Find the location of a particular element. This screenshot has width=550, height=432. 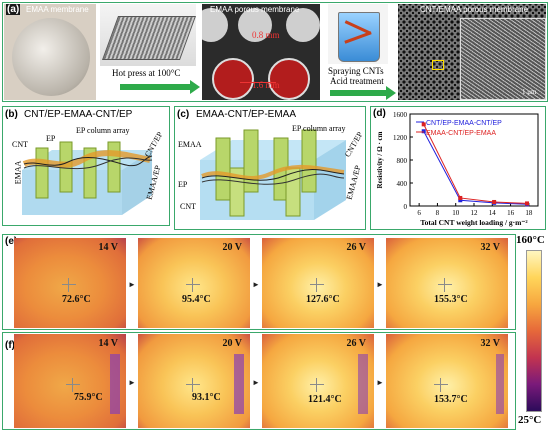

emaa-membrane-photo is located at coordinates (50, 52).